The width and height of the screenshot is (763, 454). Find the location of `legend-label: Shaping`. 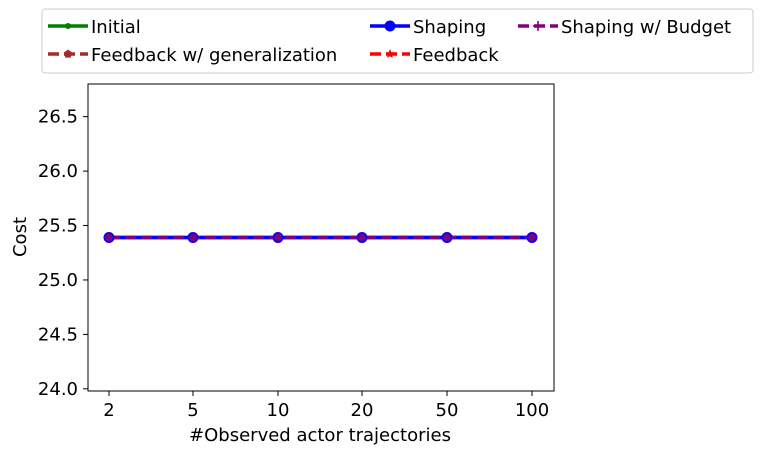

legend-label: Shaping is located at coordinates (449, 27).